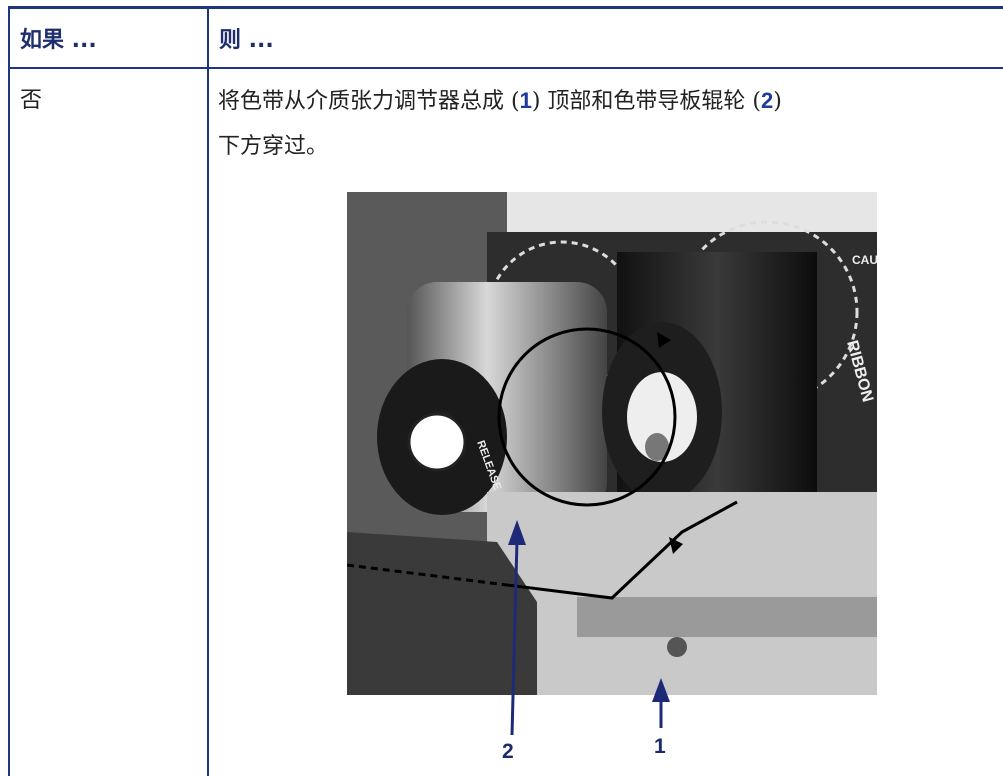 The image size is (1003, 776). Describe the element at coordinates (208, 391) in the screenshot. I see `column-divider` at that location.